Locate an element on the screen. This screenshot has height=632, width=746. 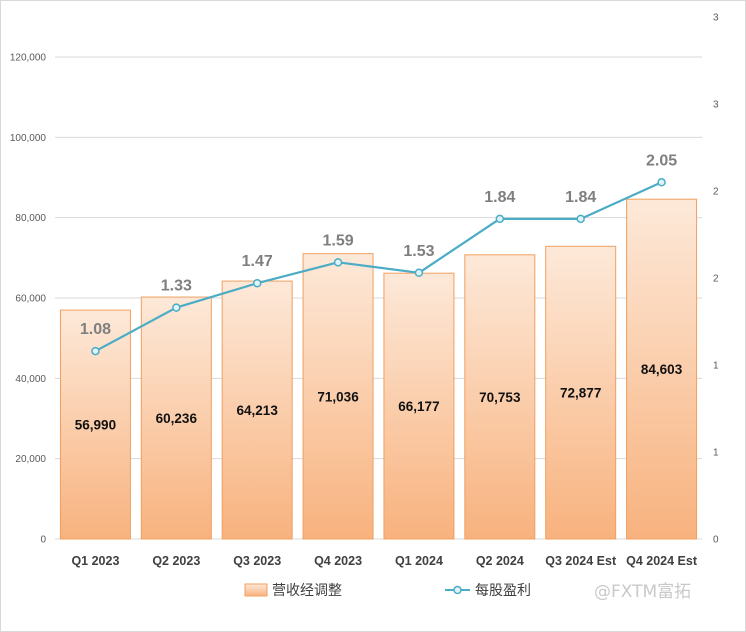
revenue-bar-label: 70,753 is located at coordinates (500, 397).